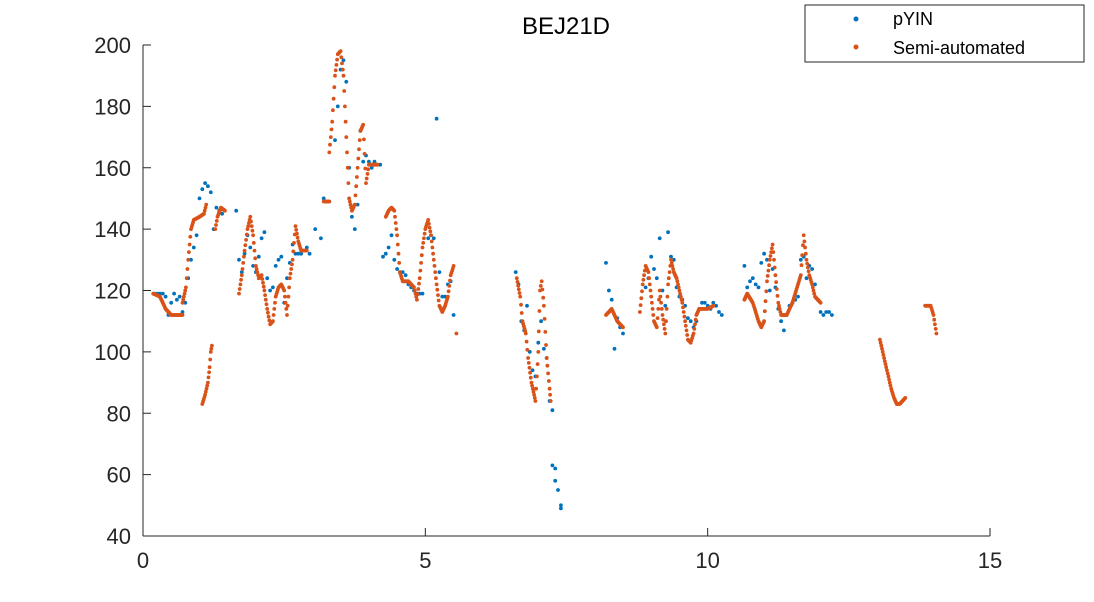 The height and width of the screenshot is (602, 1094). I want to click on y-tick-label: 40, so click(119, 536).